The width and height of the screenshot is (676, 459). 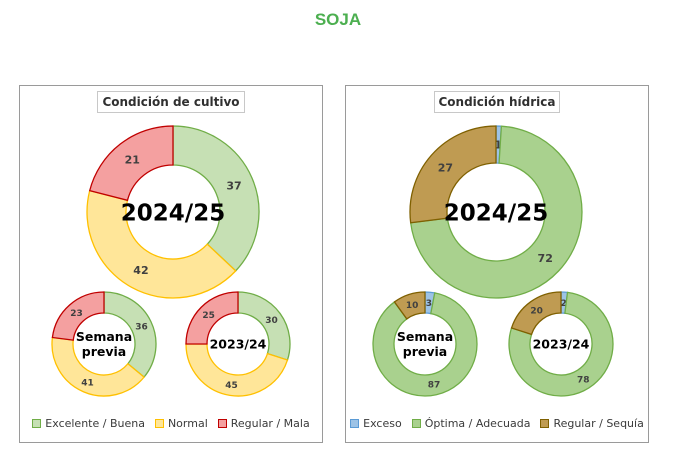 What do you see at coordinates (270, 423) in the screenshot?
I see `legend-label: Regular / Mala` at bounding box center [270, 423].